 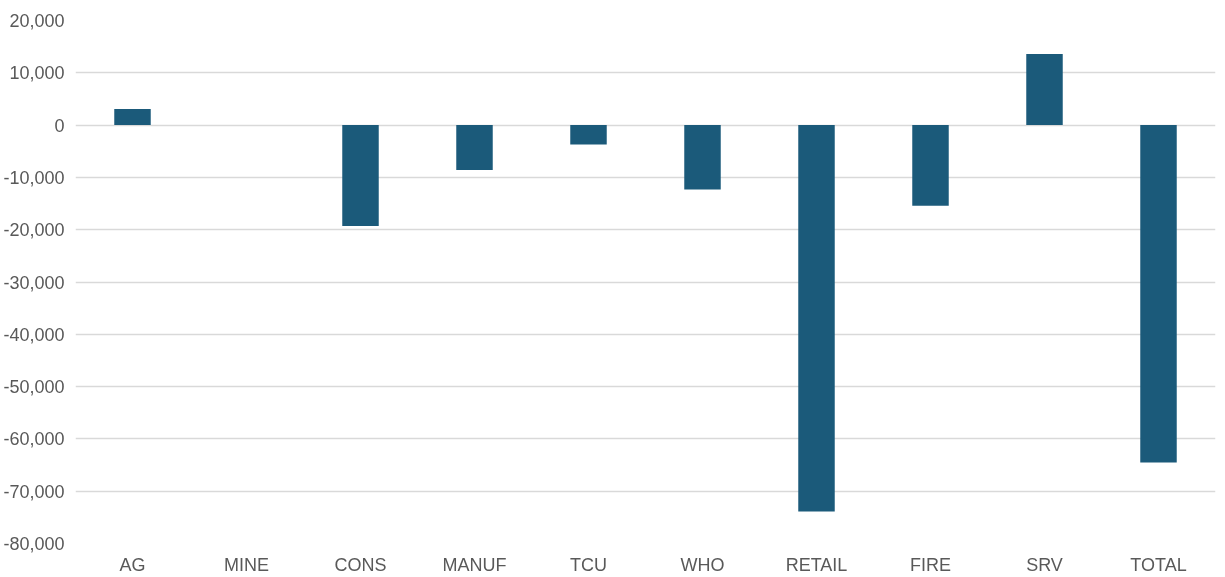 I want to click on y-tick-label: 10,000, so click(x=37, y=73).